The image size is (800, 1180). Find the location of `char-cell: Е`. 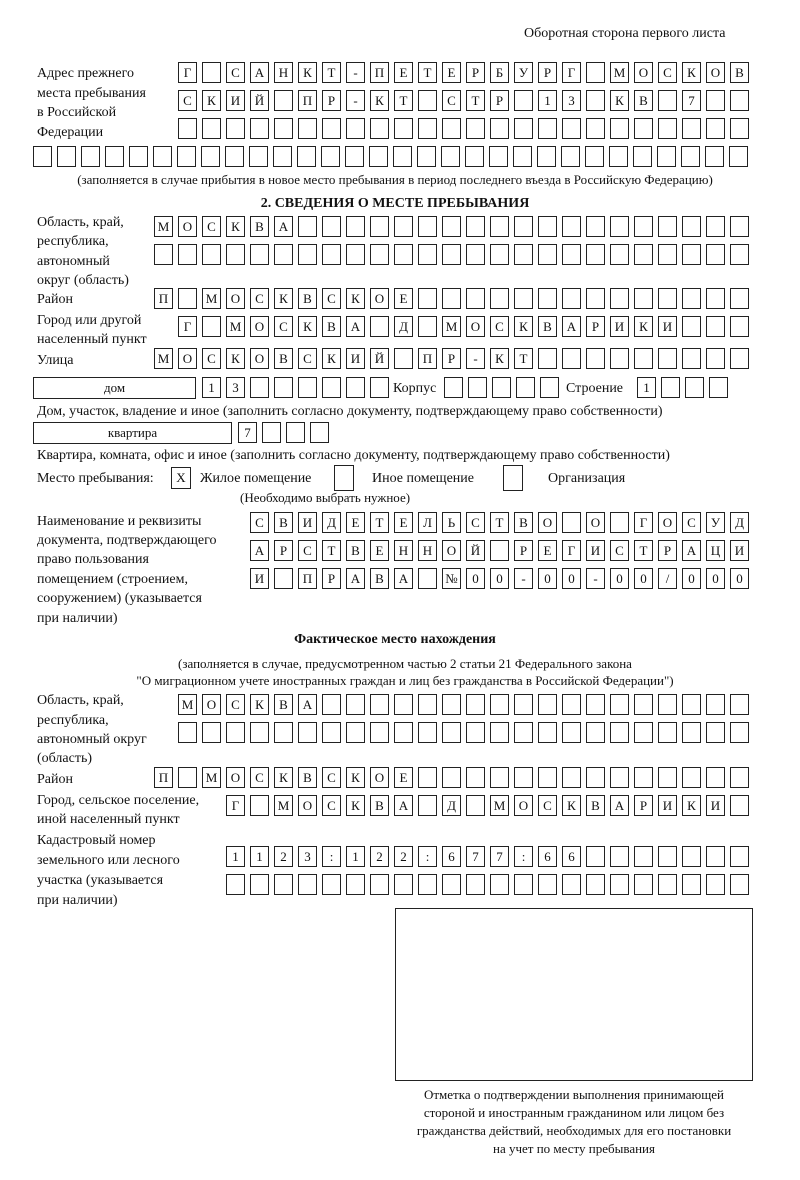

char-cell: Е is located at coordinates (403, 72).